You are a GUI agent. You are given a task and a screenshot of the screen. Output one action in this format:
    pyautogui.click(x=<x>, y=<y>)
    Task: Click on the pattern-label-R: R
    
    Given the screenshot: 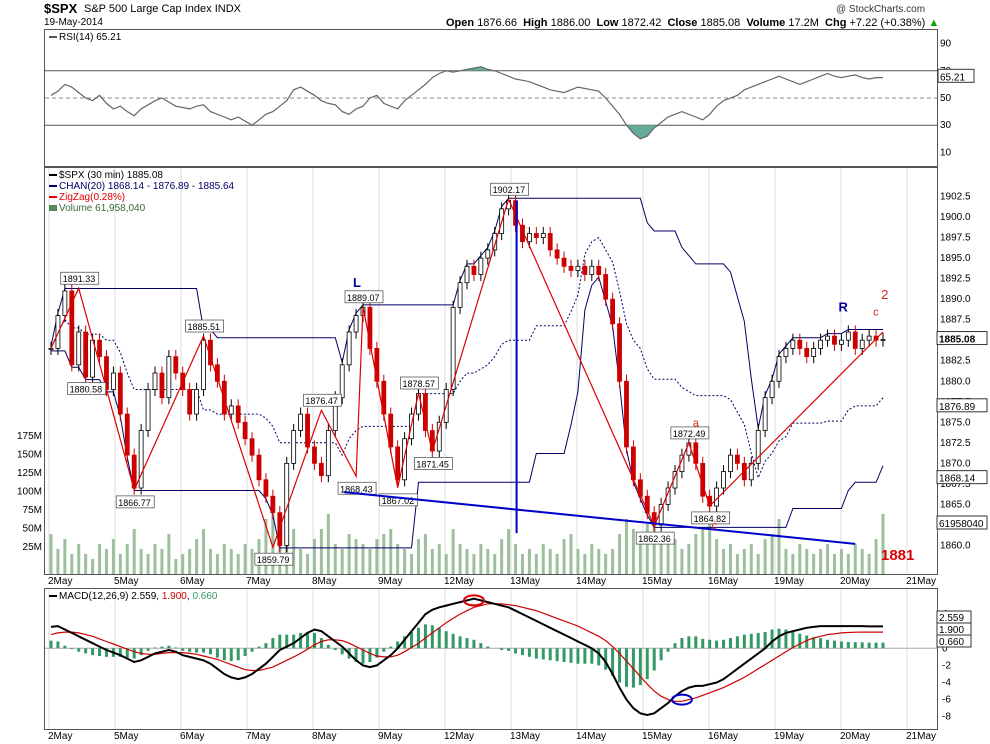 What is the action you would take?
    pyautogui.click(x=843, y=306)
    